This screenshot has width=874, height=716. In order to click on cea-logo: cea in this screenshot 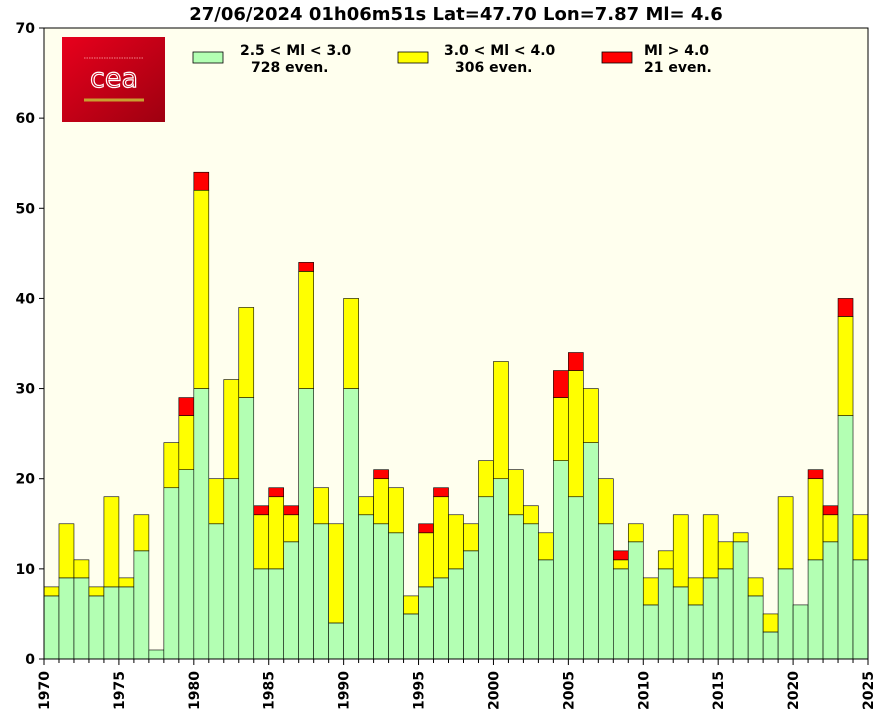, I will do `click(113, 79)`.